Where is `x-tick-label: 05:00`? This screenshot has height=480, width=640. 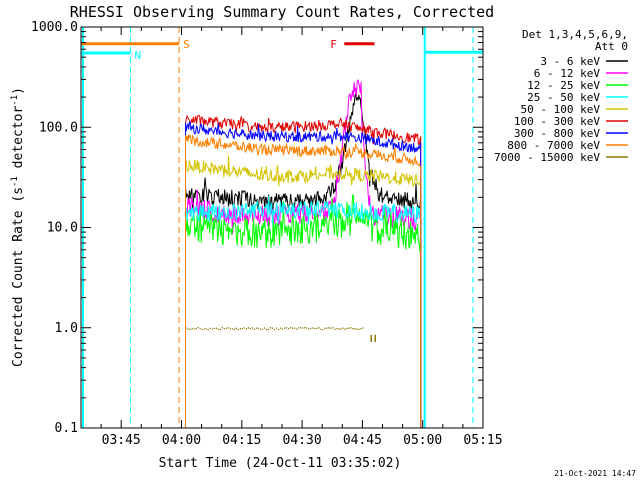 x-tick-label: 05:00 is located at coordinates (422, 440).